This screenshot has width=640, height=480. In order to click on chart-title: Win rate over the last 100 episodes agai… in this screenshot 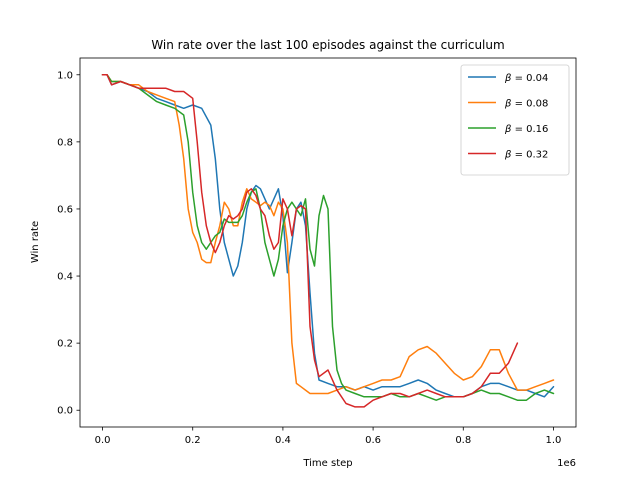, I will do `click(327, 45)`.